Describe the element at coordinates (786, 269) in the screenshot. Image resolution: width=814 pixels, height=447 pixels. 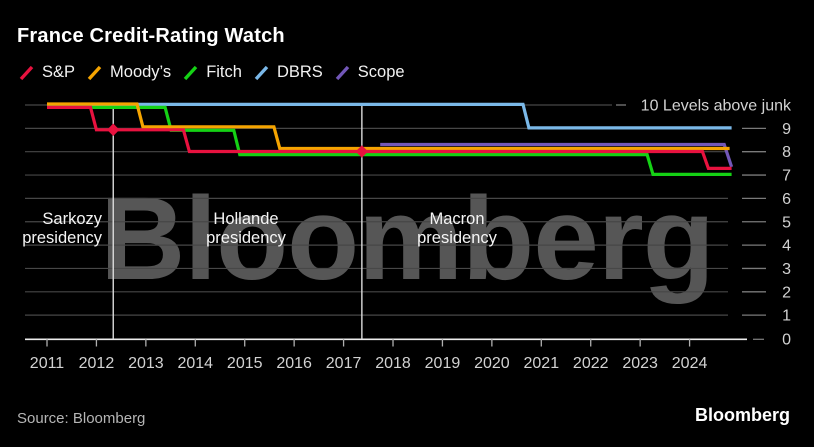
I see `y-axis-label-3: 3` at that location.